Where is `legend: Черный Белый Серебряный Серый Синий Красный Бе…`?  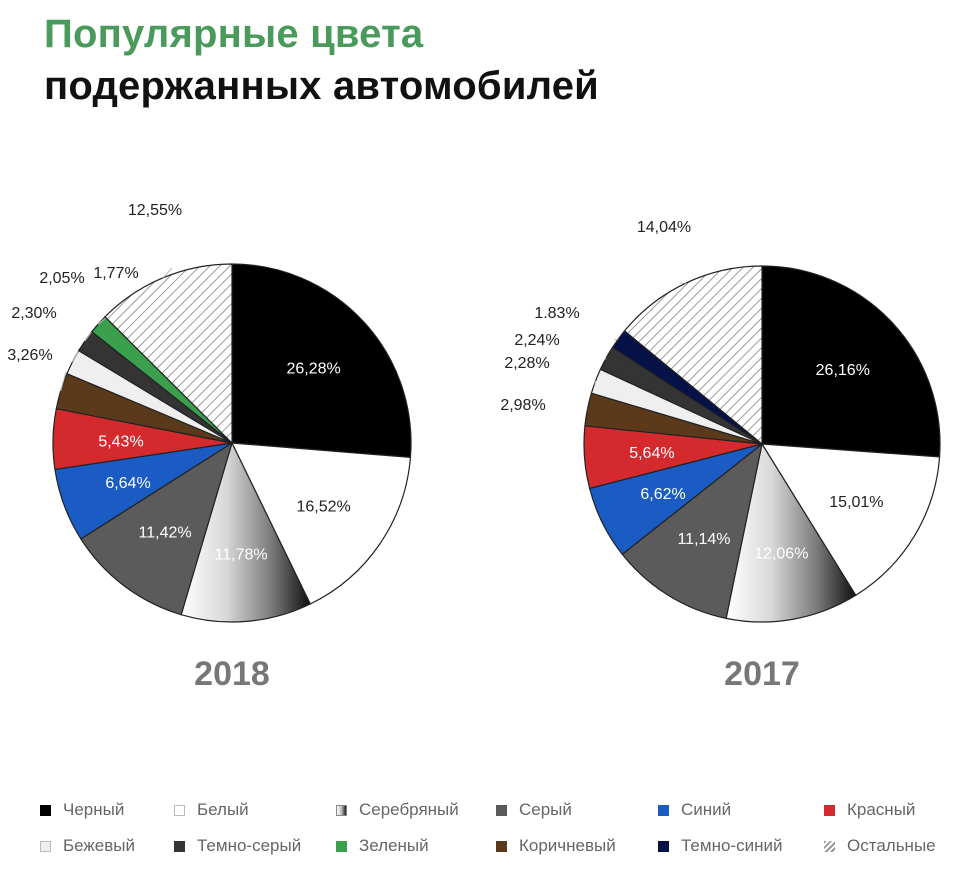
legend: Черный Белый Серебряный Серый Синий Красный Бе… is located at coordinates (505, 828).